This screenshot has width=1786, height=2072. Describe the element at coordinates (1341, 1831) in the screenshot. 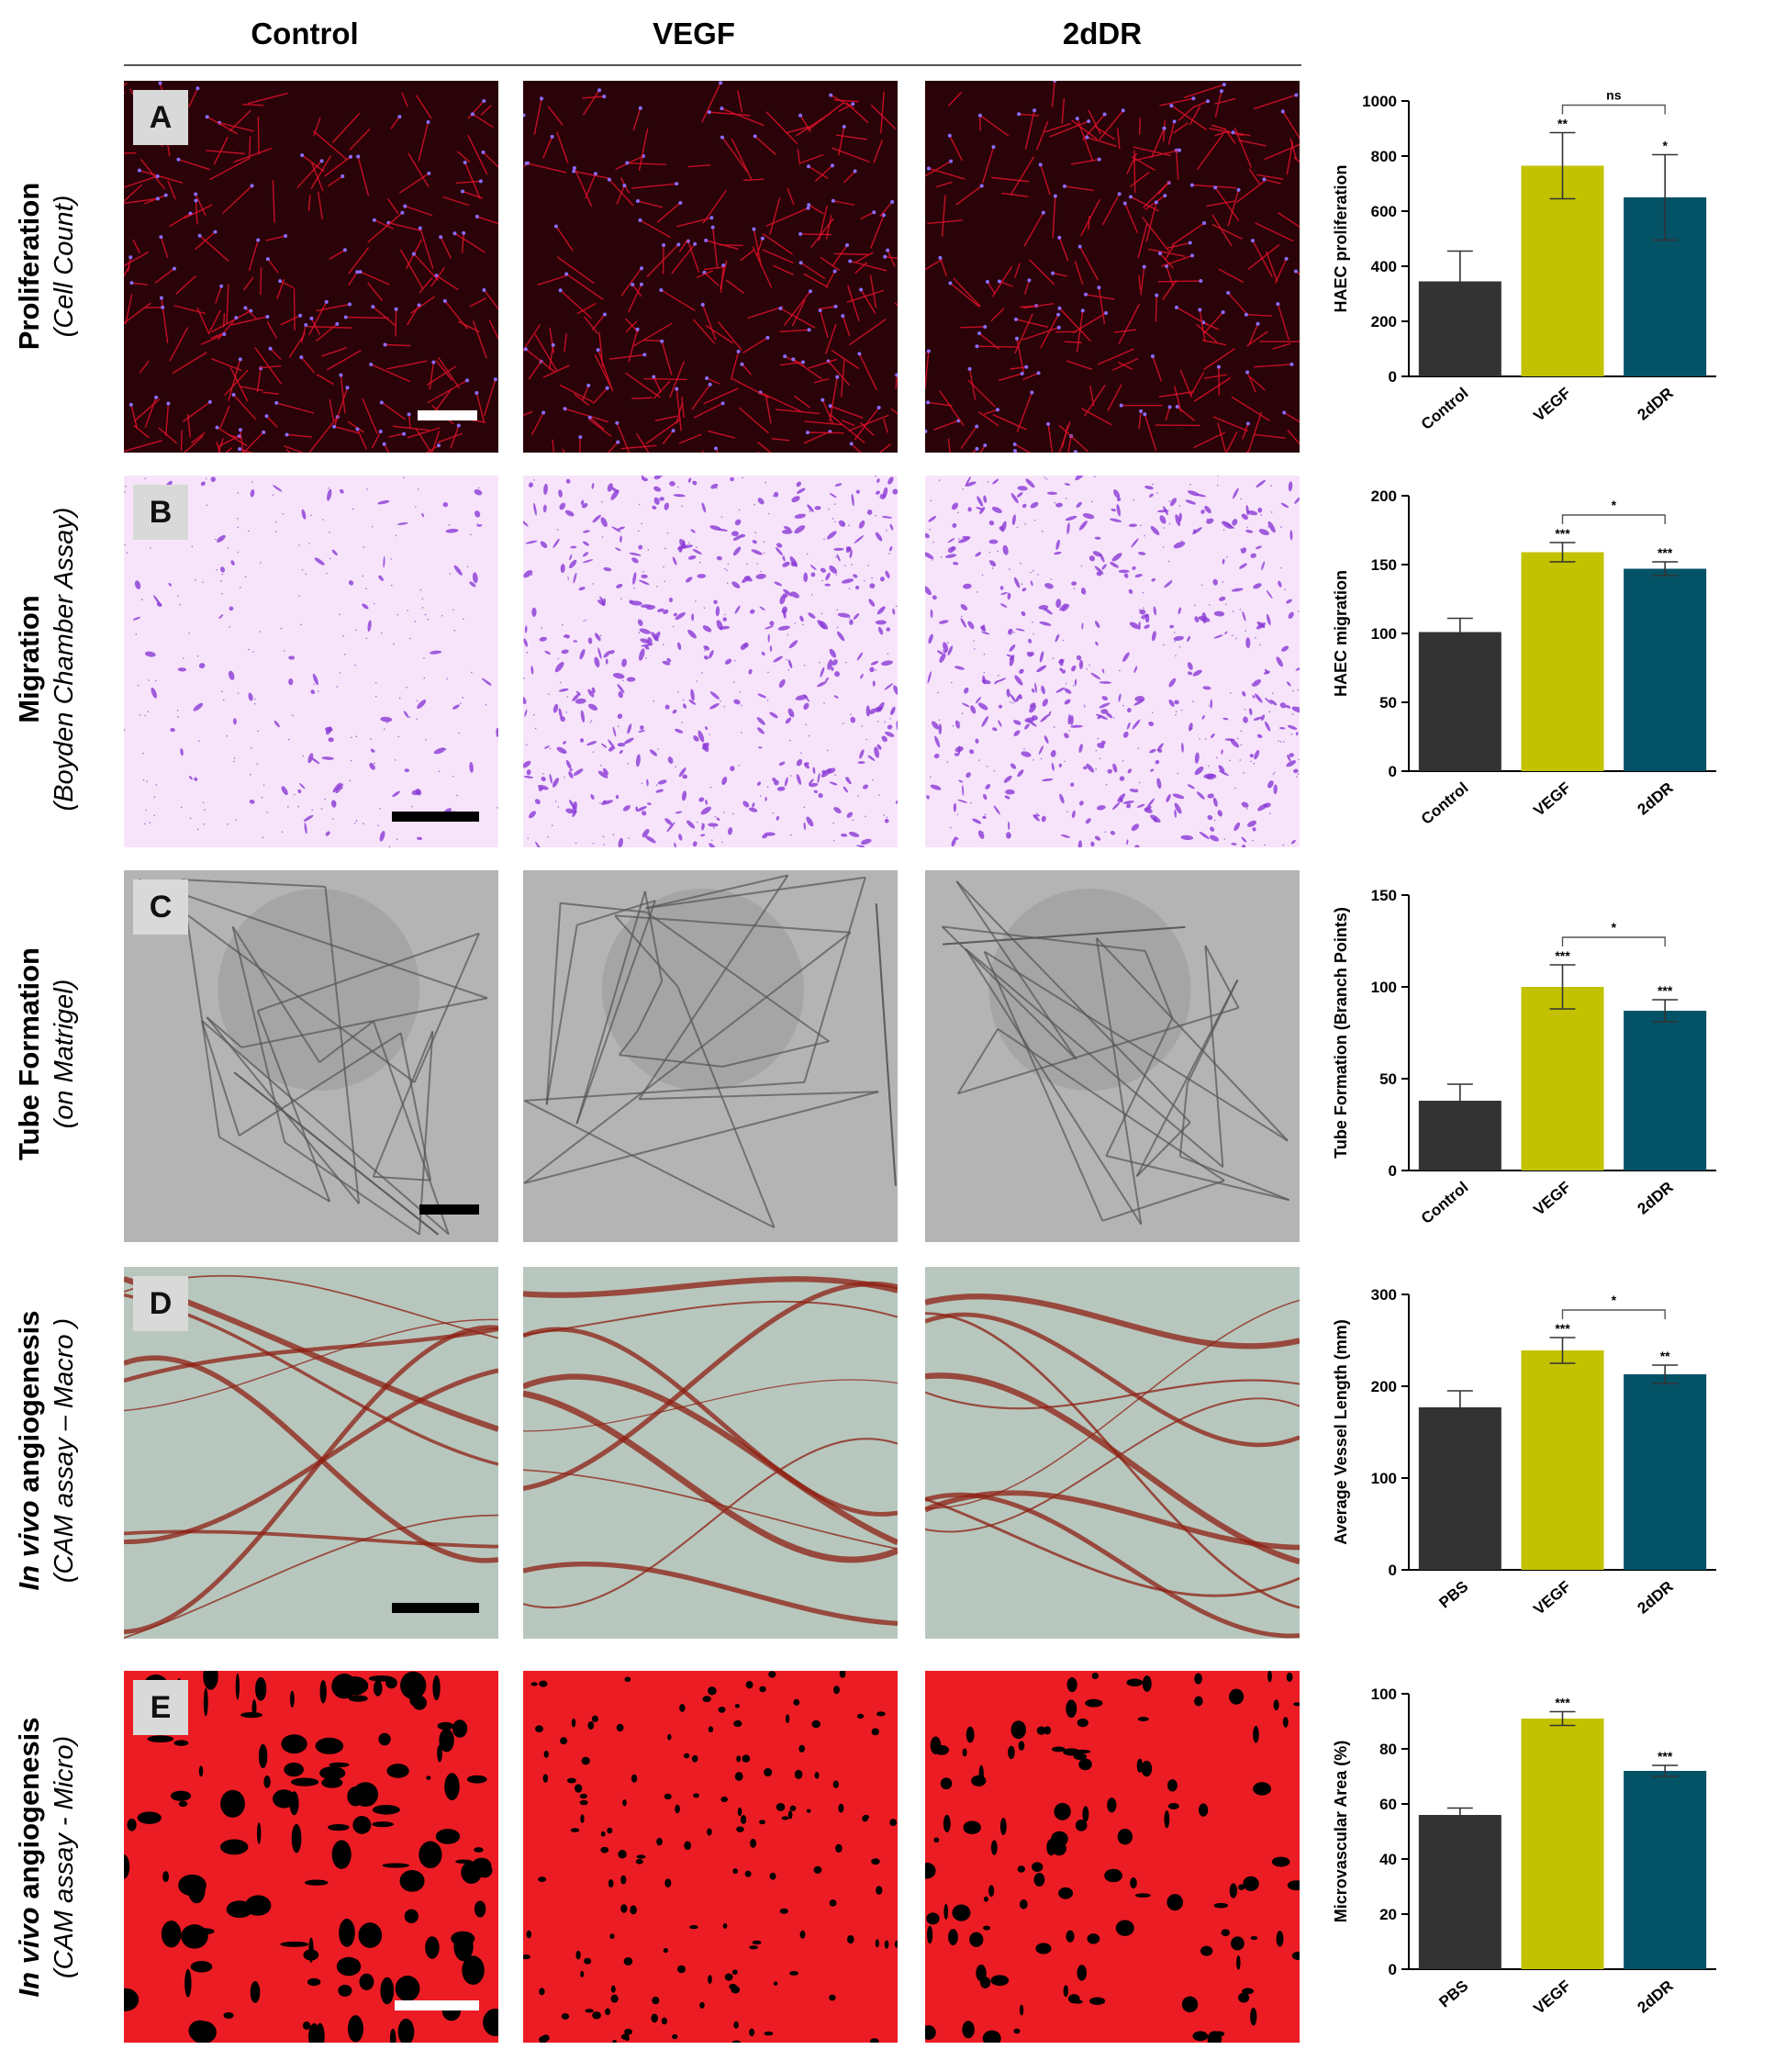

I see `y-axis-label: Microvascular Area (%)` at that location.